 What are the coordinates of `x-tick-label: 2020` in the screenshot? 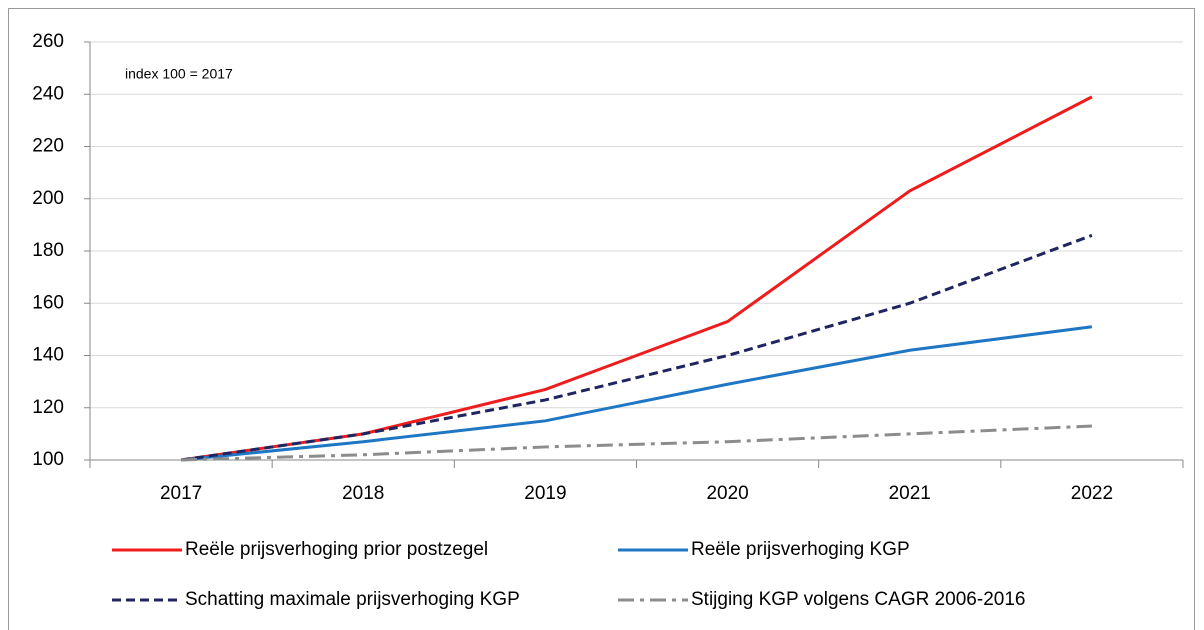 It's located at (727, 493).